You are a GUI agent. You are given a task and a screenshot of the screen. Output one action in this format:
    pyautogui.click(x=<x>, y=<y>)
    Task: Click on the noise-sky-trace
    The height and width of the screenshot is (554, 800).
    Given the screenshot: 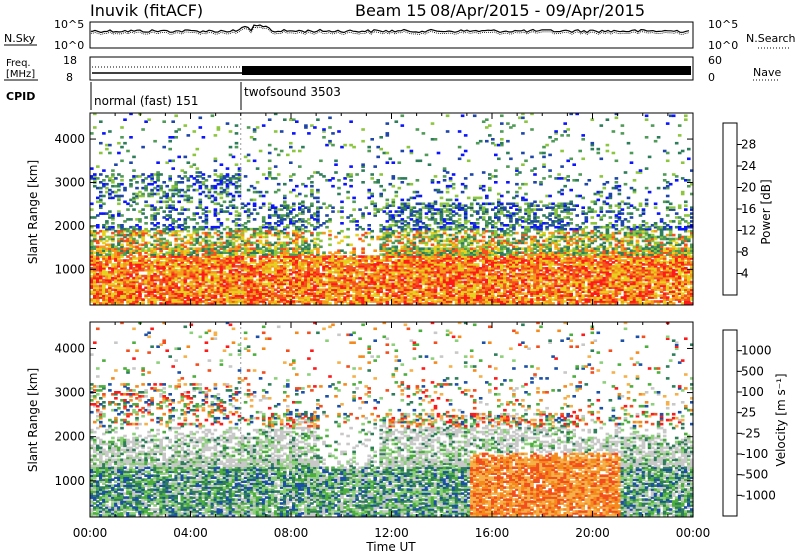 What is the action you would take?
    pyautogui.click(x=390, y=29)
    